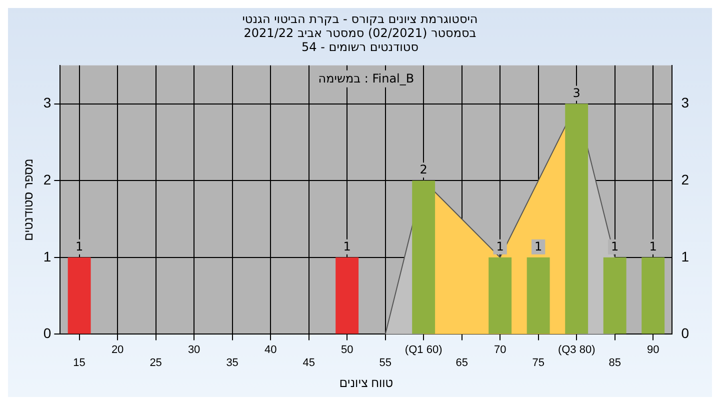 The height and width of the screenshot is (405, 720). Describe the element at coordinates (47, 333) in the screenshot. I see `y-tick-label: 0` at that location.